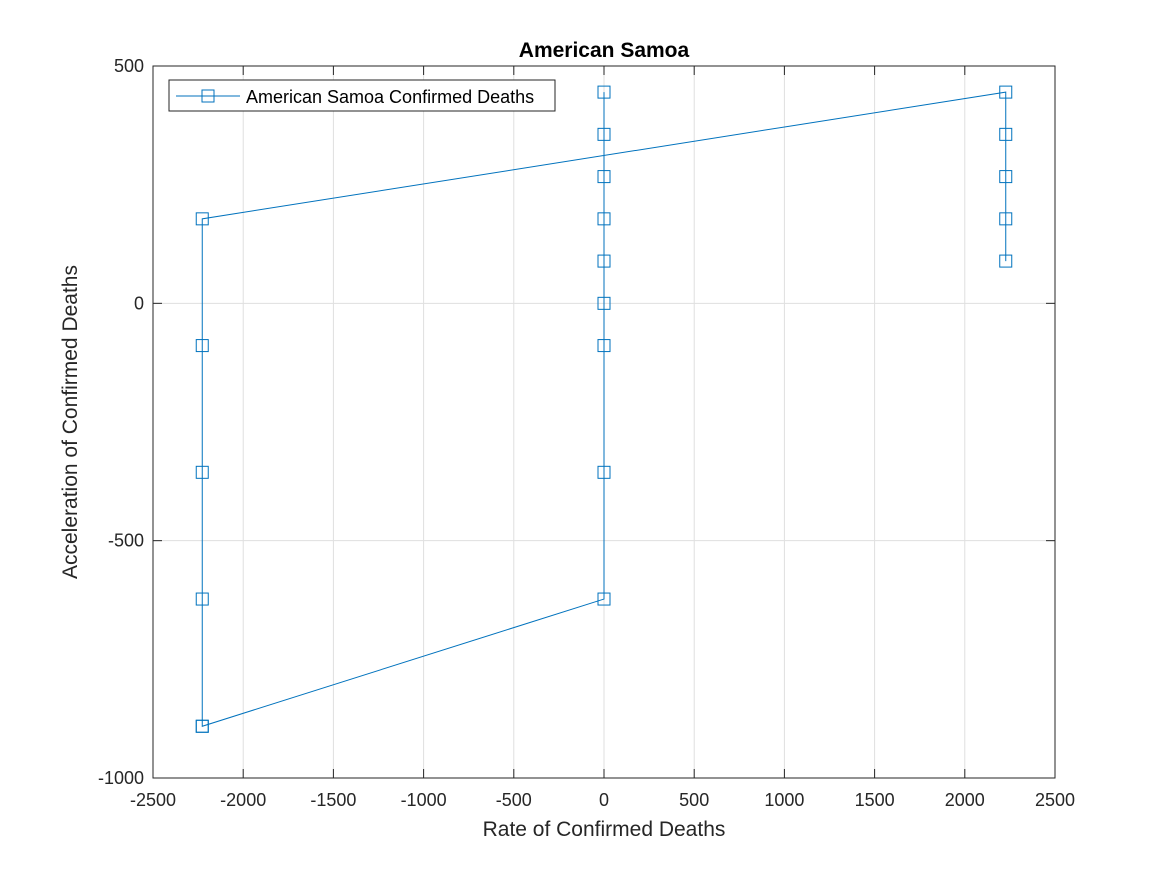 This screenshot has height=875, width=1167. Describe the element at coordinates (126, 541) in the screenshot. I see `y-tick-label: -500` at that location.